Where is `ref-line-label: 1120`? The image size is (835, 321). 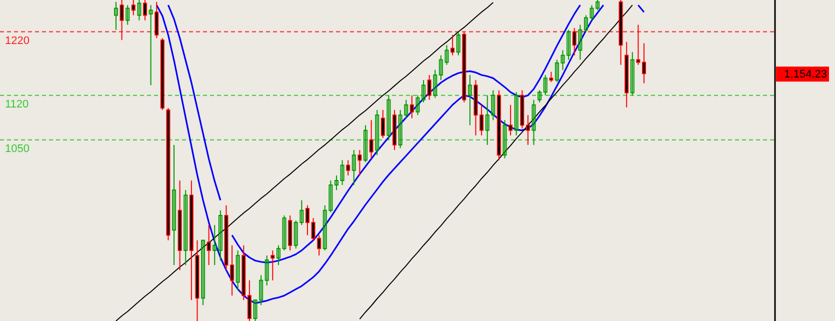
ref-line-label: 1120 is located at coordinates (17, 104).